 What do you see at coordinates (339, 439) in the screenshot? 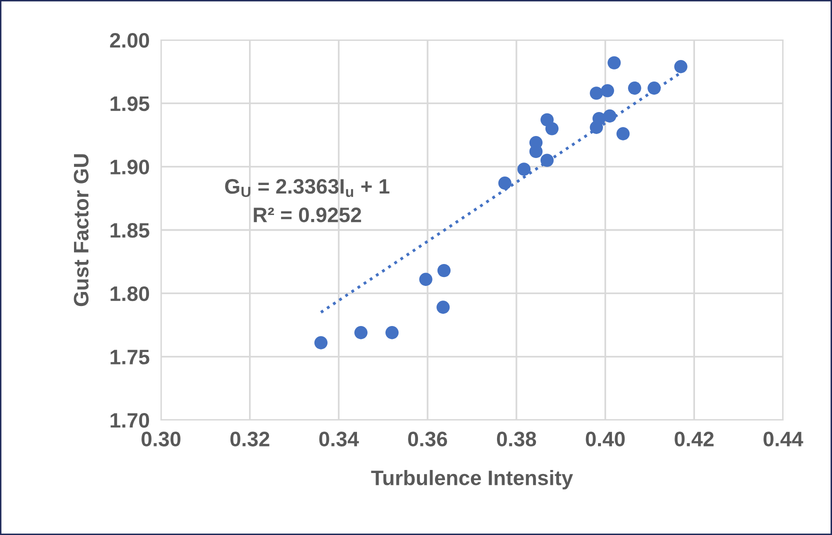
I see `x-tick-label: 0.34` at bounding box center [339, 439].